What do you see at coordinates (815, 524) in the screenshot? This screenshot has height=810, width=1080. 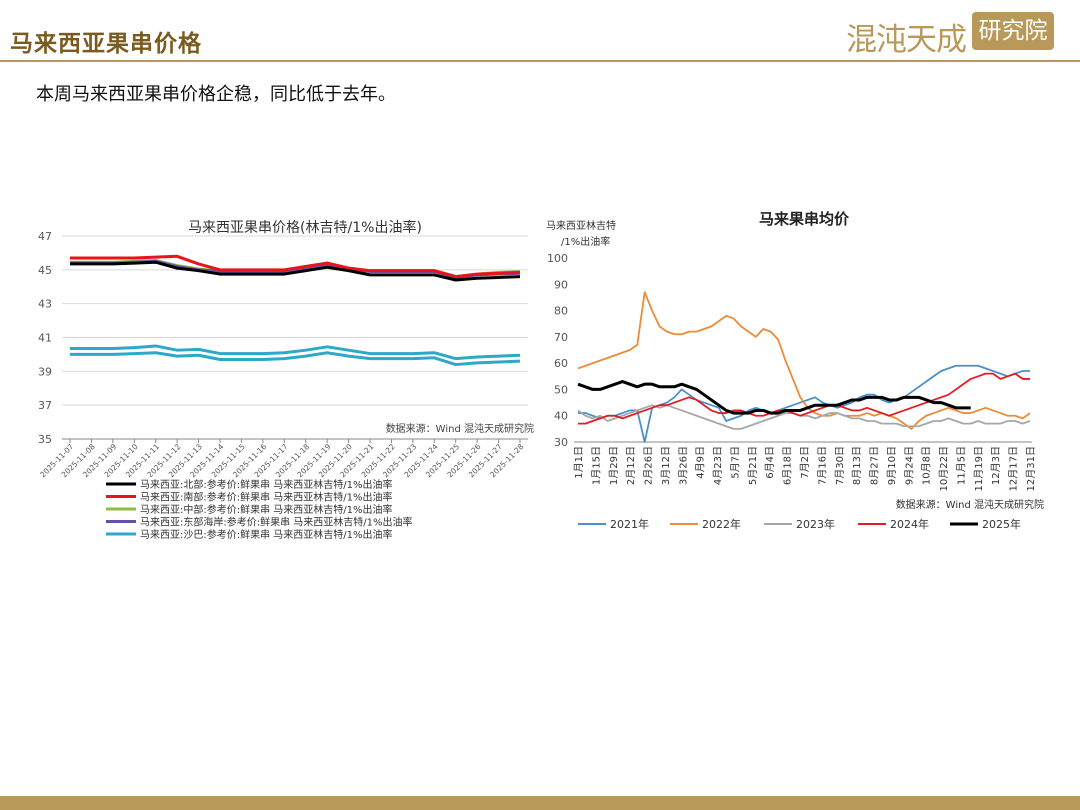 I see `legend-label: 2023年` at bounding box center [815, 524].